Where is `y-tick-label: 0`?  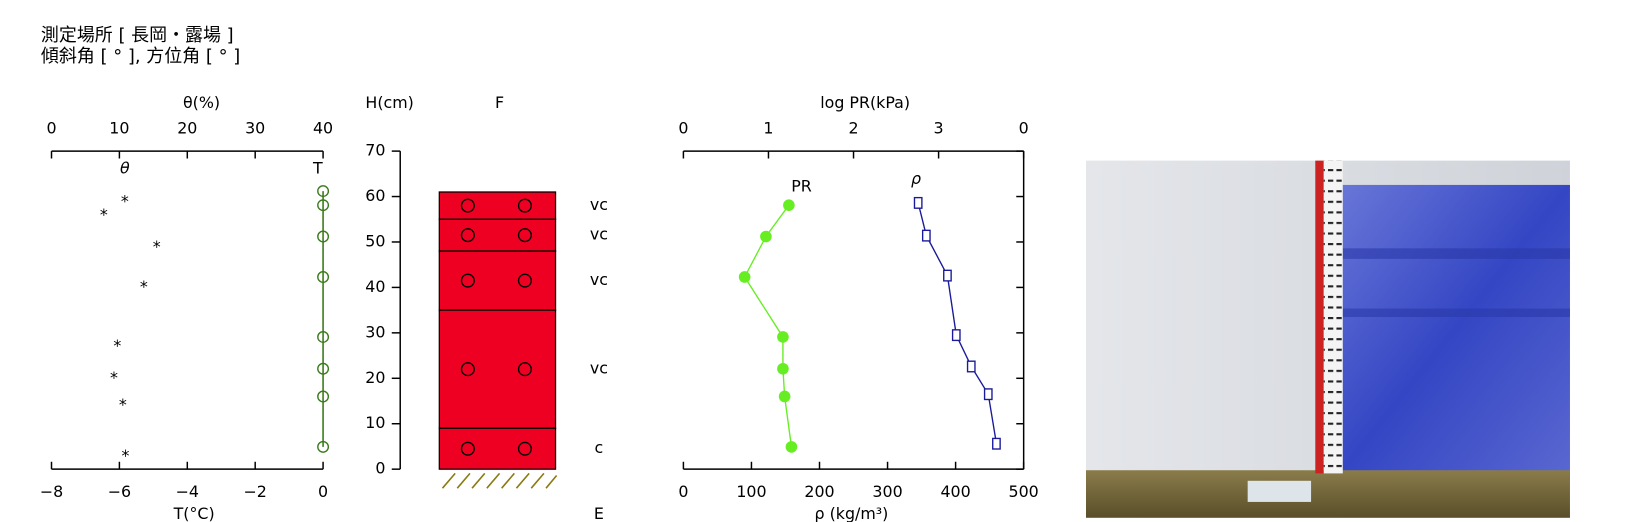 y-tick-label: 0 is located at coordinates (380, 468).